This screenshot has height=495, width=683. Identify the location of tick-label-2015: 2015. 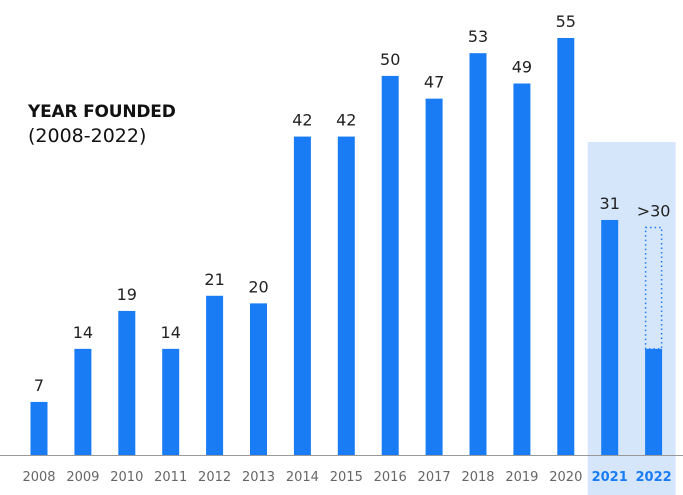
(346, 477).